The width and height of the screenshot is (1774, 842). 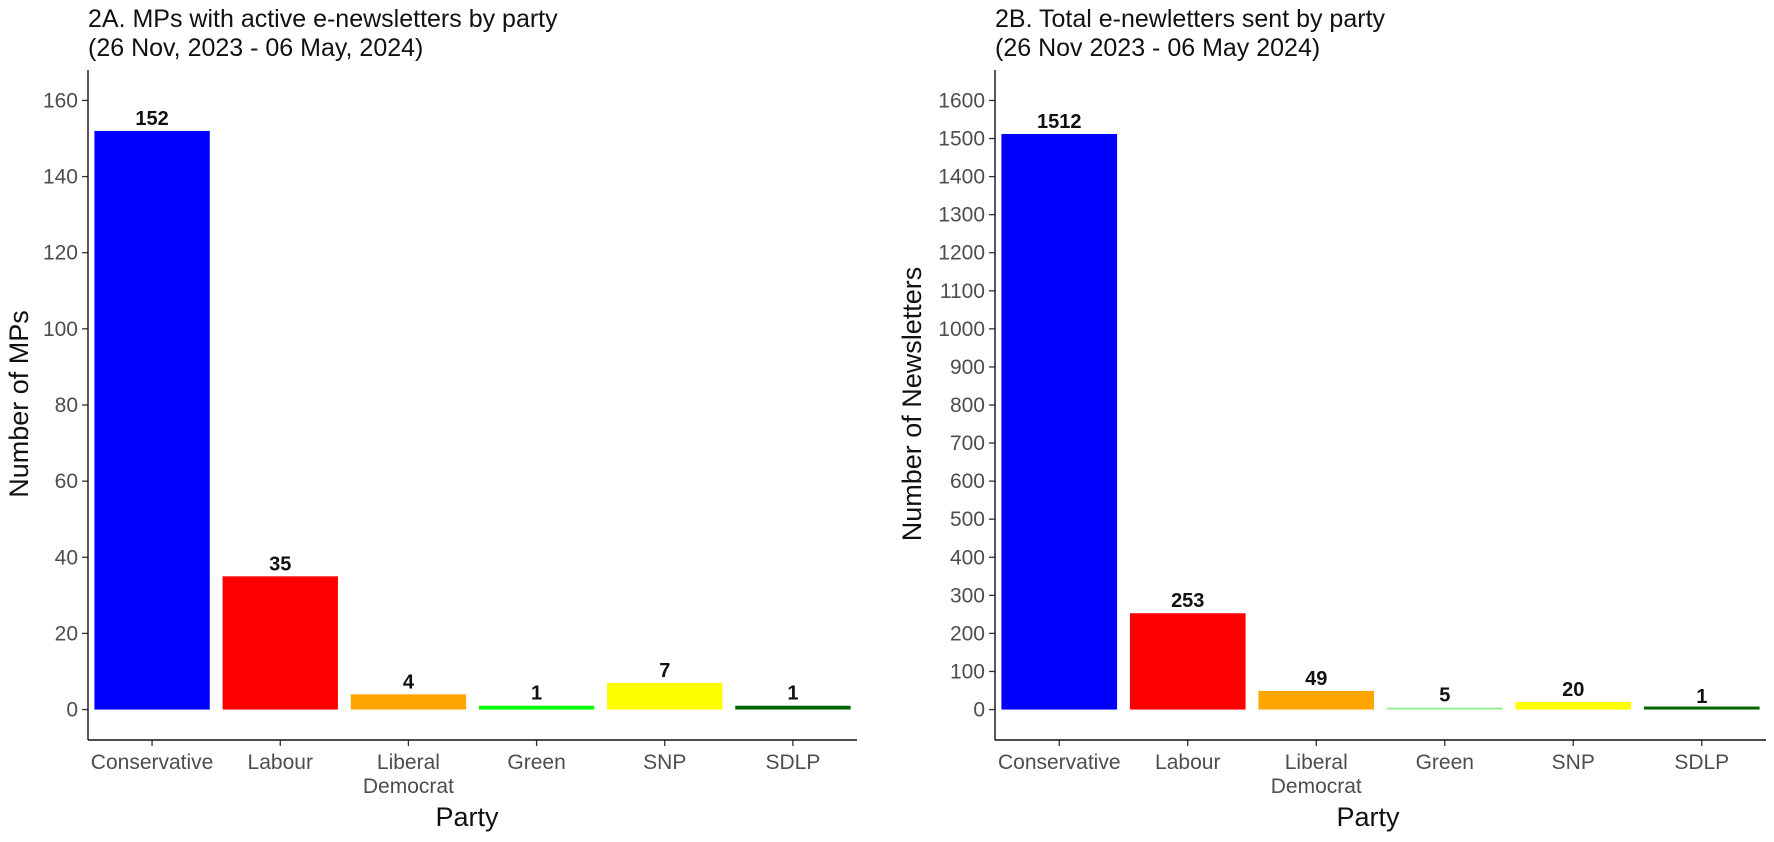 I want to click on y-tick-label: 800, so click(x=967, y=405).